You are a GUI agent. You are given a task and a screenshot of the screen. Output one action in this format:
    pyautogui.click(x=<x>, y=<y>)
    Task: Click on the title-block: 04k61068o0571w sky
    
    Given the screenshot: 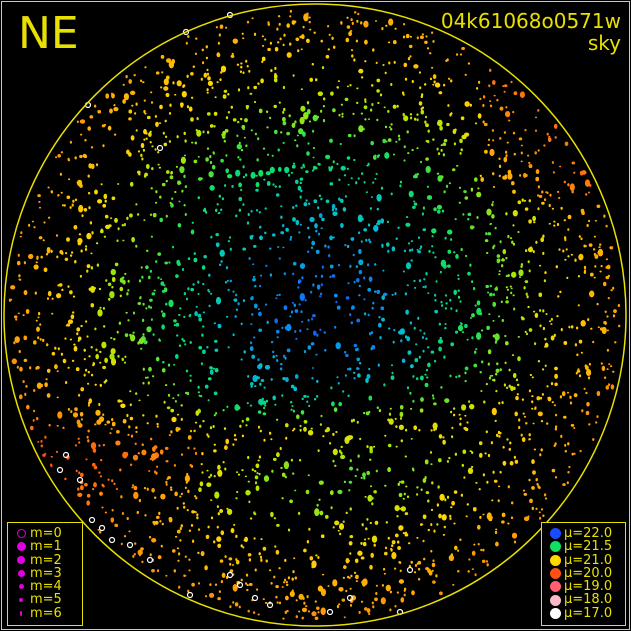 What is the action you would take?
    pyautogui.click(x=531, y=32)
    